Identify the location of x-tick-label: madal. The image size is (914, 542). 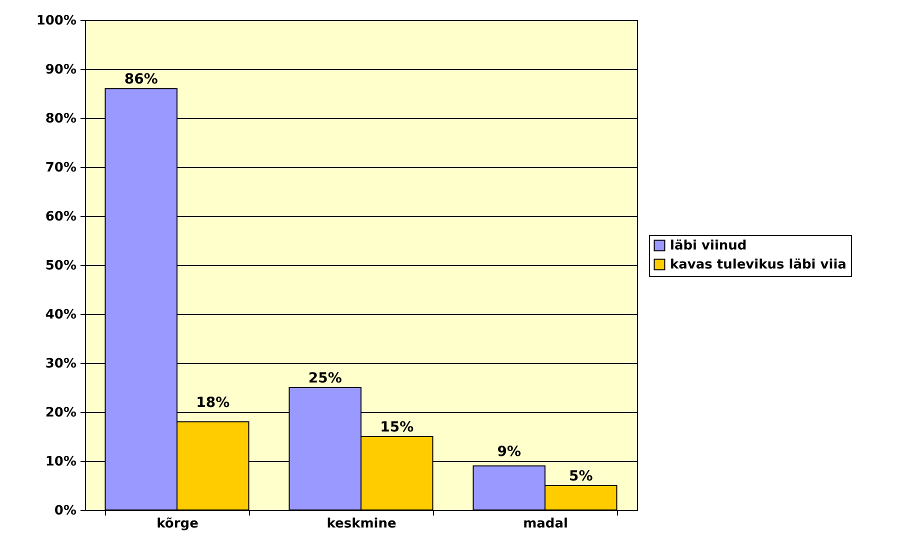
(545, 524).